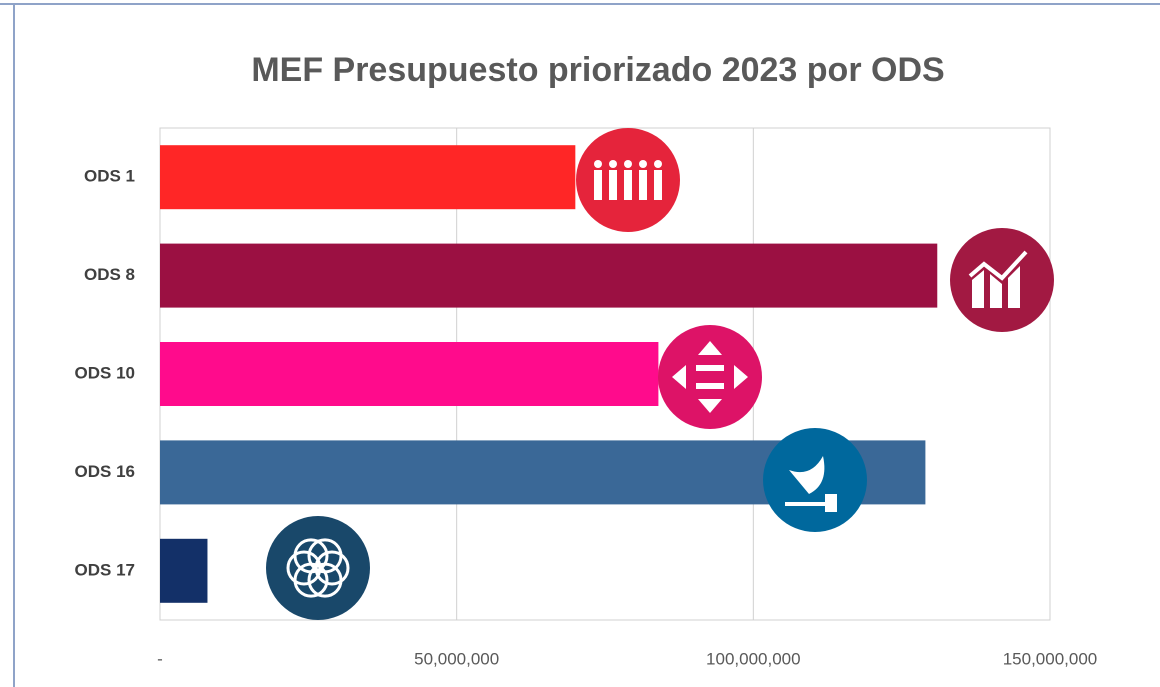 The image size is (1160, 687). What do you see at coordinates (105, 471) in the screenshot?
I see `y-tick-label: ODS 16` at bounding box center [105, 471].